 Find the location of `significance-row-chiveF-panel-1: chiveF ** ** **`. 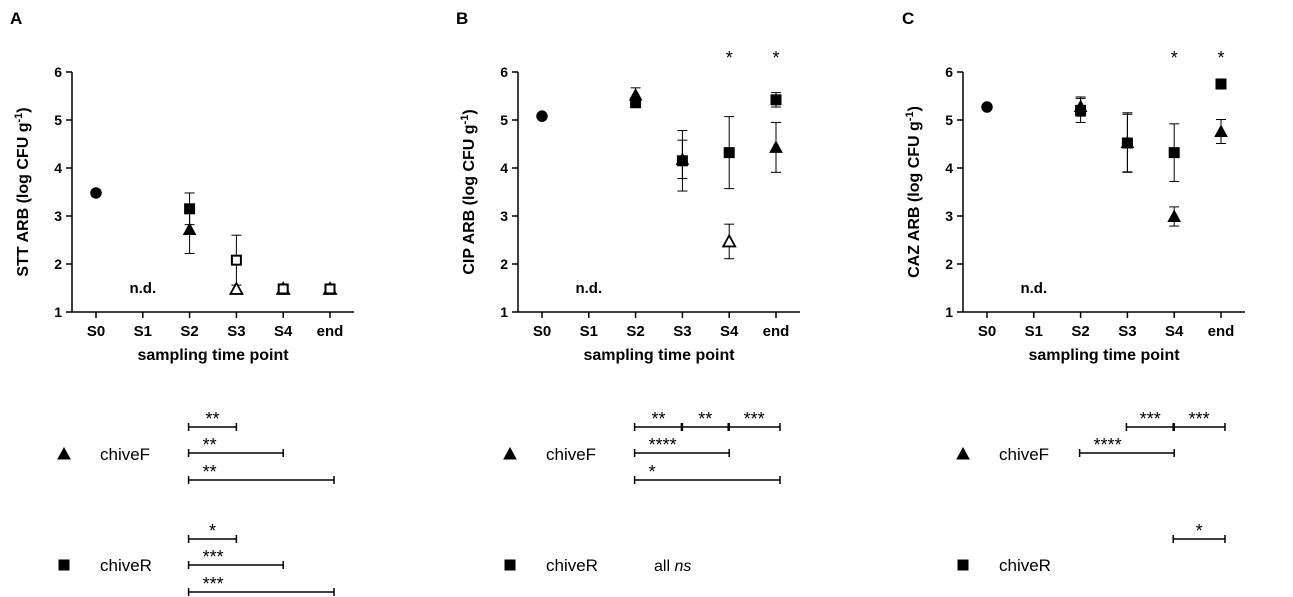

significance-row-chiveF-panel-1: chiveF ** ** ** is located at coordinates (196, 446).